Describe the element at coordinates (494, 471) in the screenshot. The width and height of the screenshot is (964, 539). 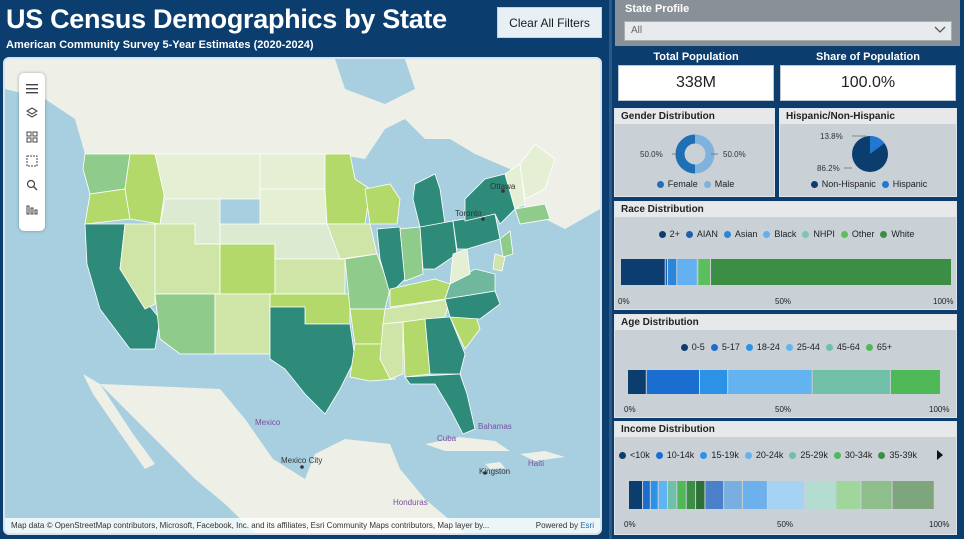
I see `map-label-kingston: Kingston` at that location.